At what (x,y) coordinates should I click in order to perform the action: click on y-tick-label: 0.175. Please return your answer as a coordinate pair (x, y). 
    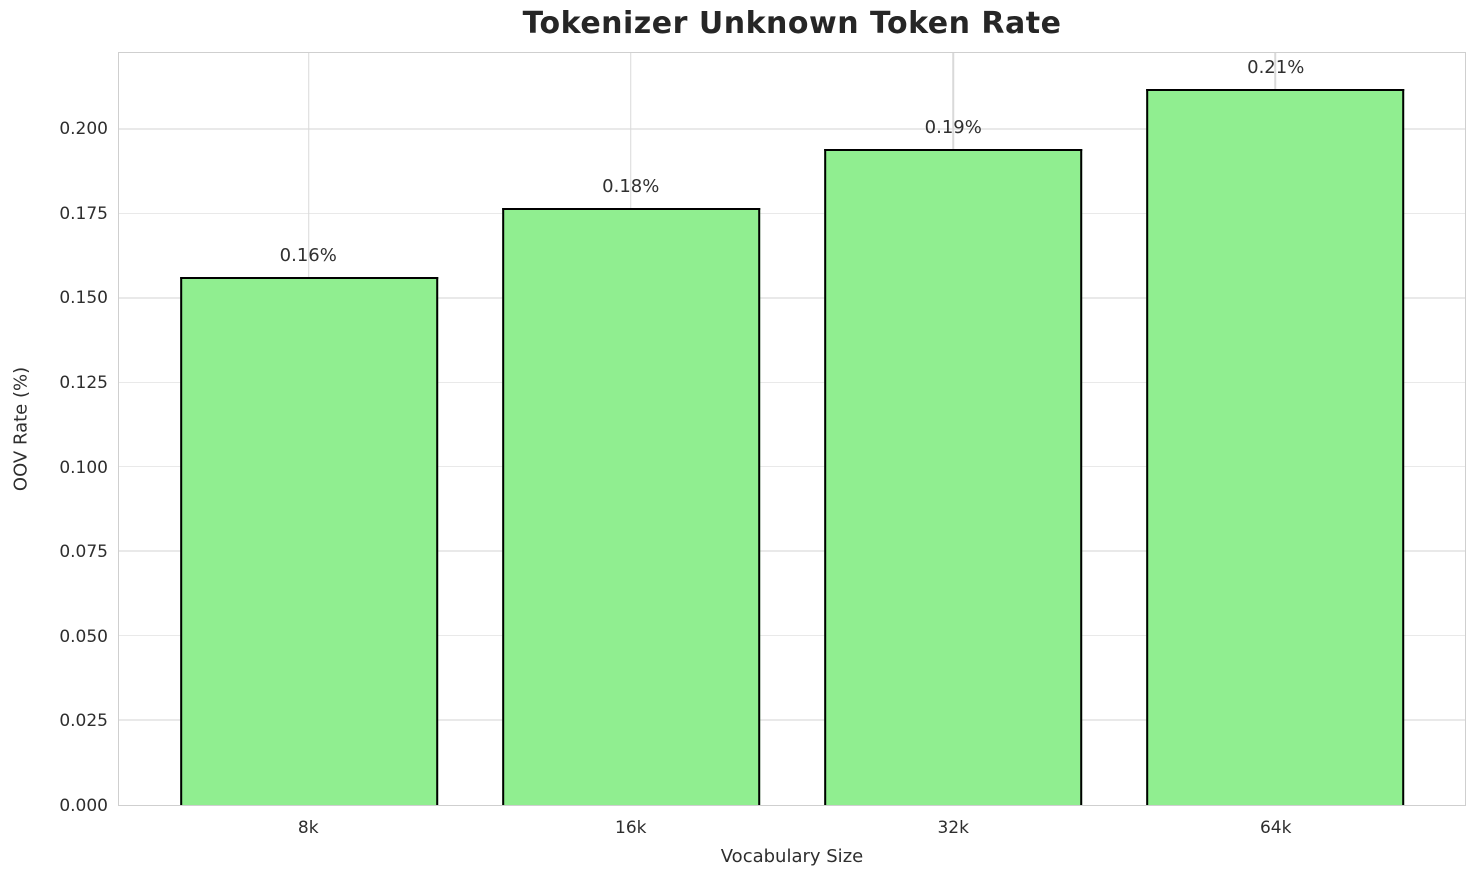
    Looking at the image, I should click on (83, 213).